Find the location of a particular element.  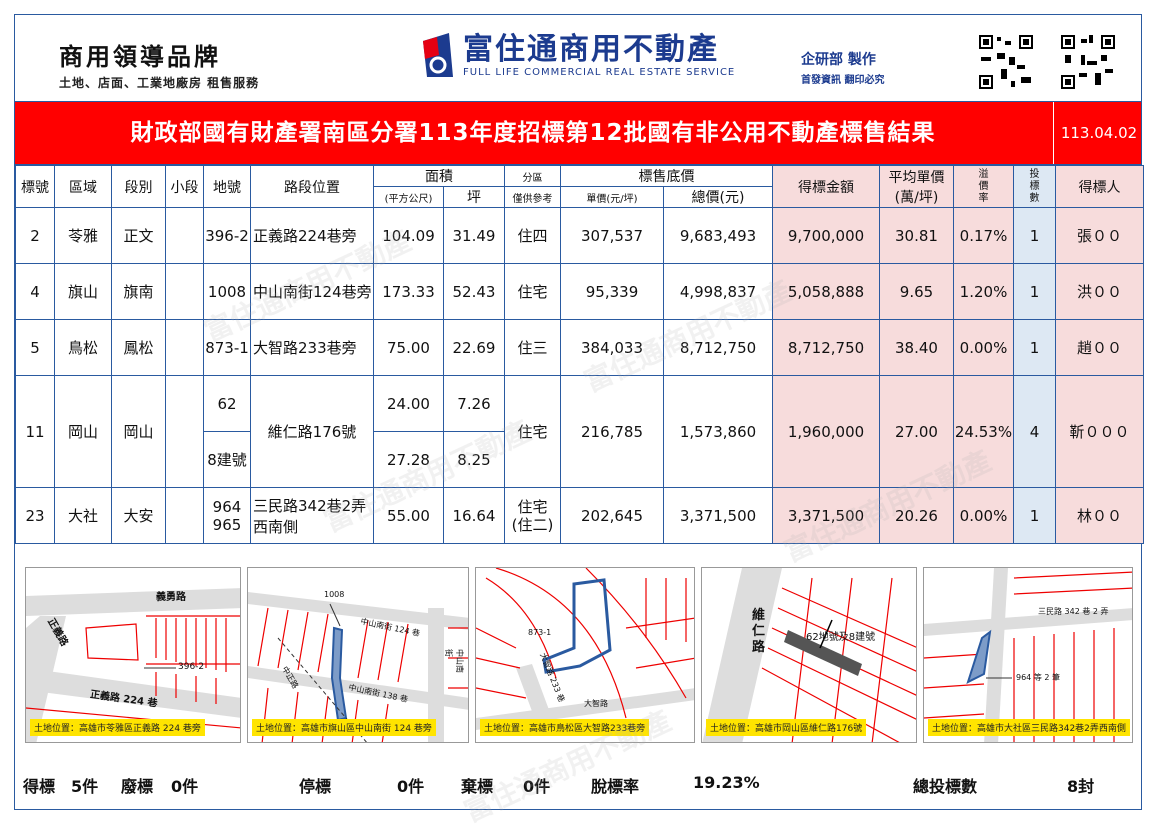

header-ping: 坪 is located at coordinates (474, 197).